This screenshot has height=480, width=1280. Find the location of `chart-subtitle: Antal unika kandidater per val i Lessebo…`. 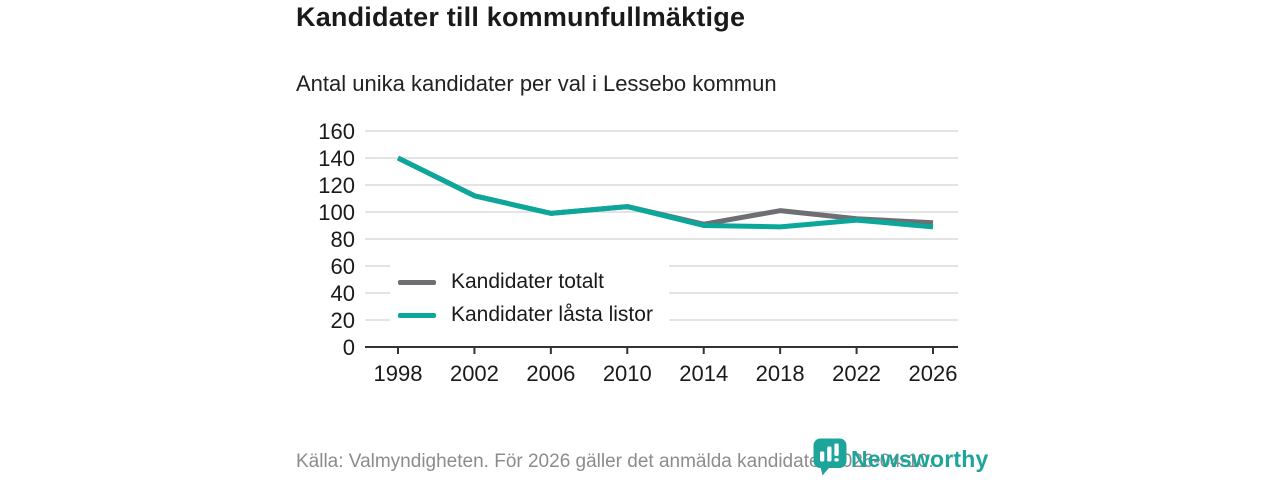

chart-subtitle: Antal unika kandidater per val i Lessebo… is located at coordinates (536, 83).